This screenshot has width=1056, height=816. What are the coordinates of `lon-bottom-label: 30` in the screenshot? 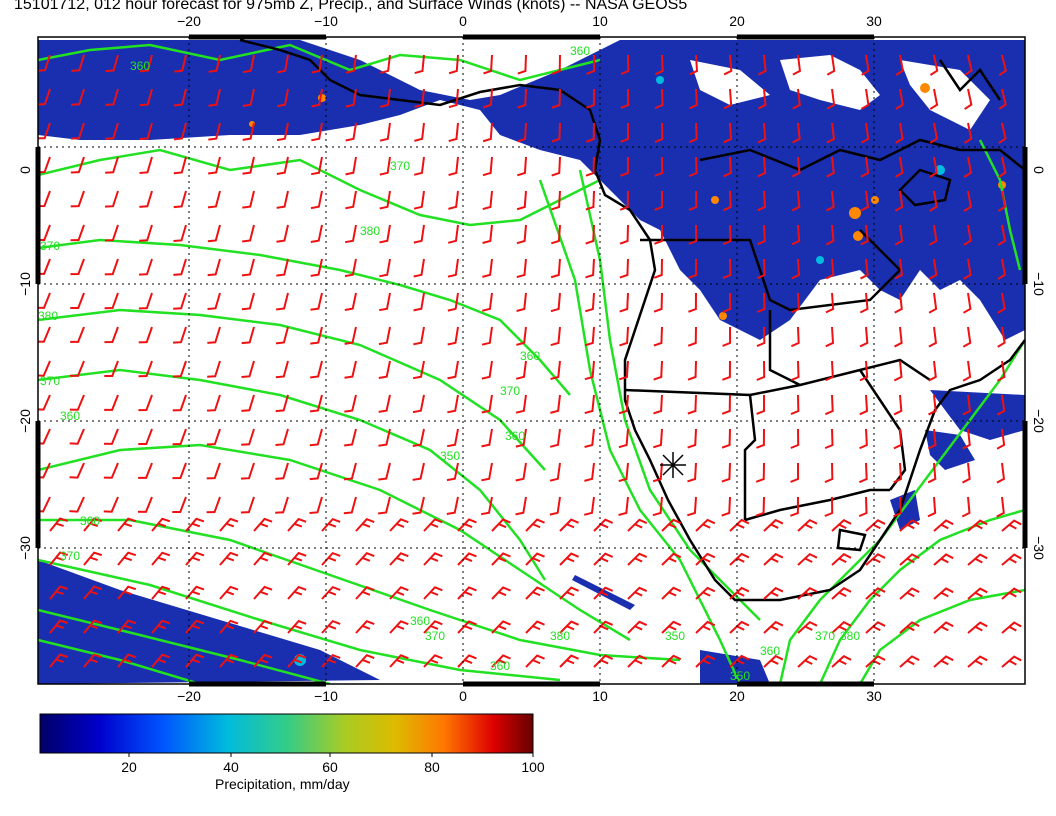 It's located at (874, 696).